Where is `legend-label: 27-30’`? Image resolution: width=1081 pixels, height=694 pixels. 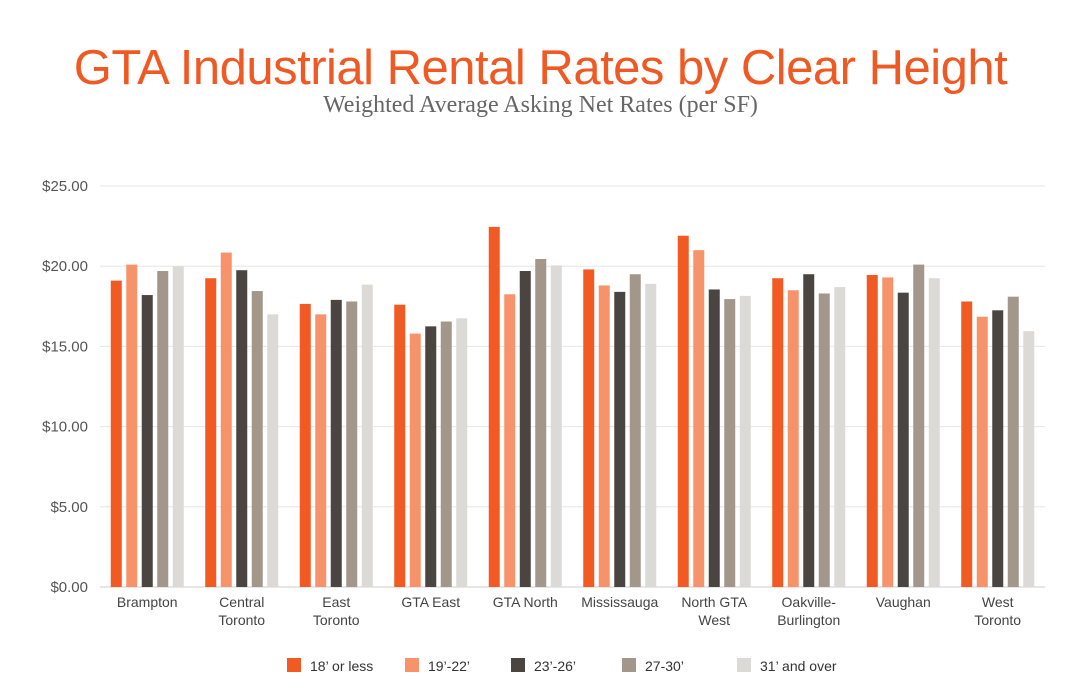
legend-label: 27-30’ is located at coordinates (664, 666).